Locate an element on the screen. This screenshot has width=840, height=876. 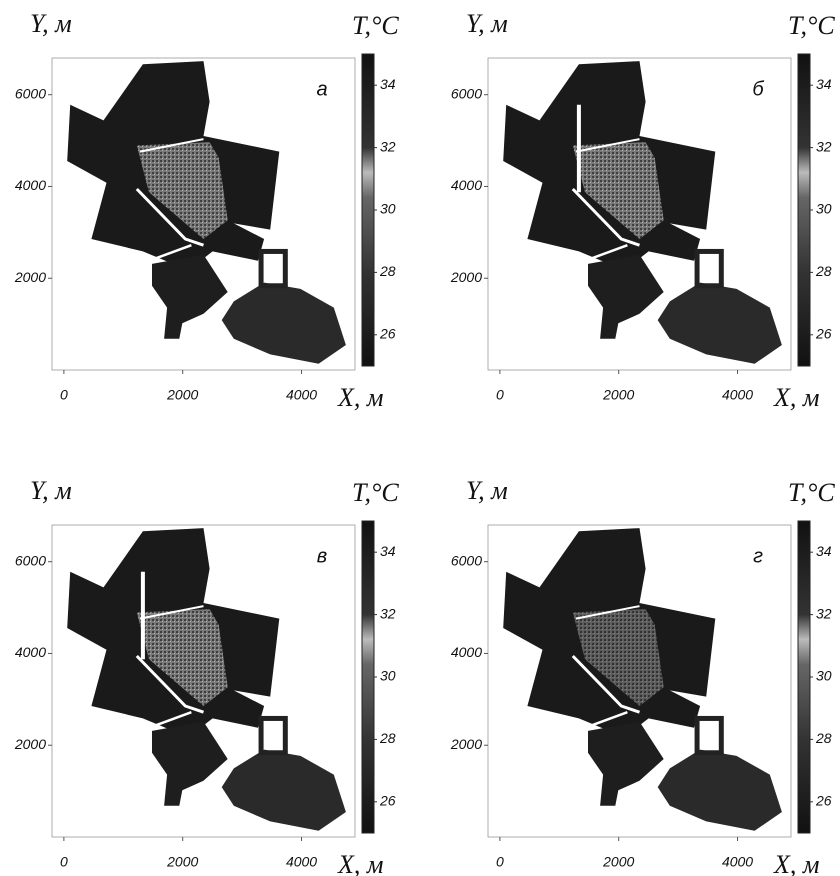
panel-label: г is located at coordinates (758, 556).